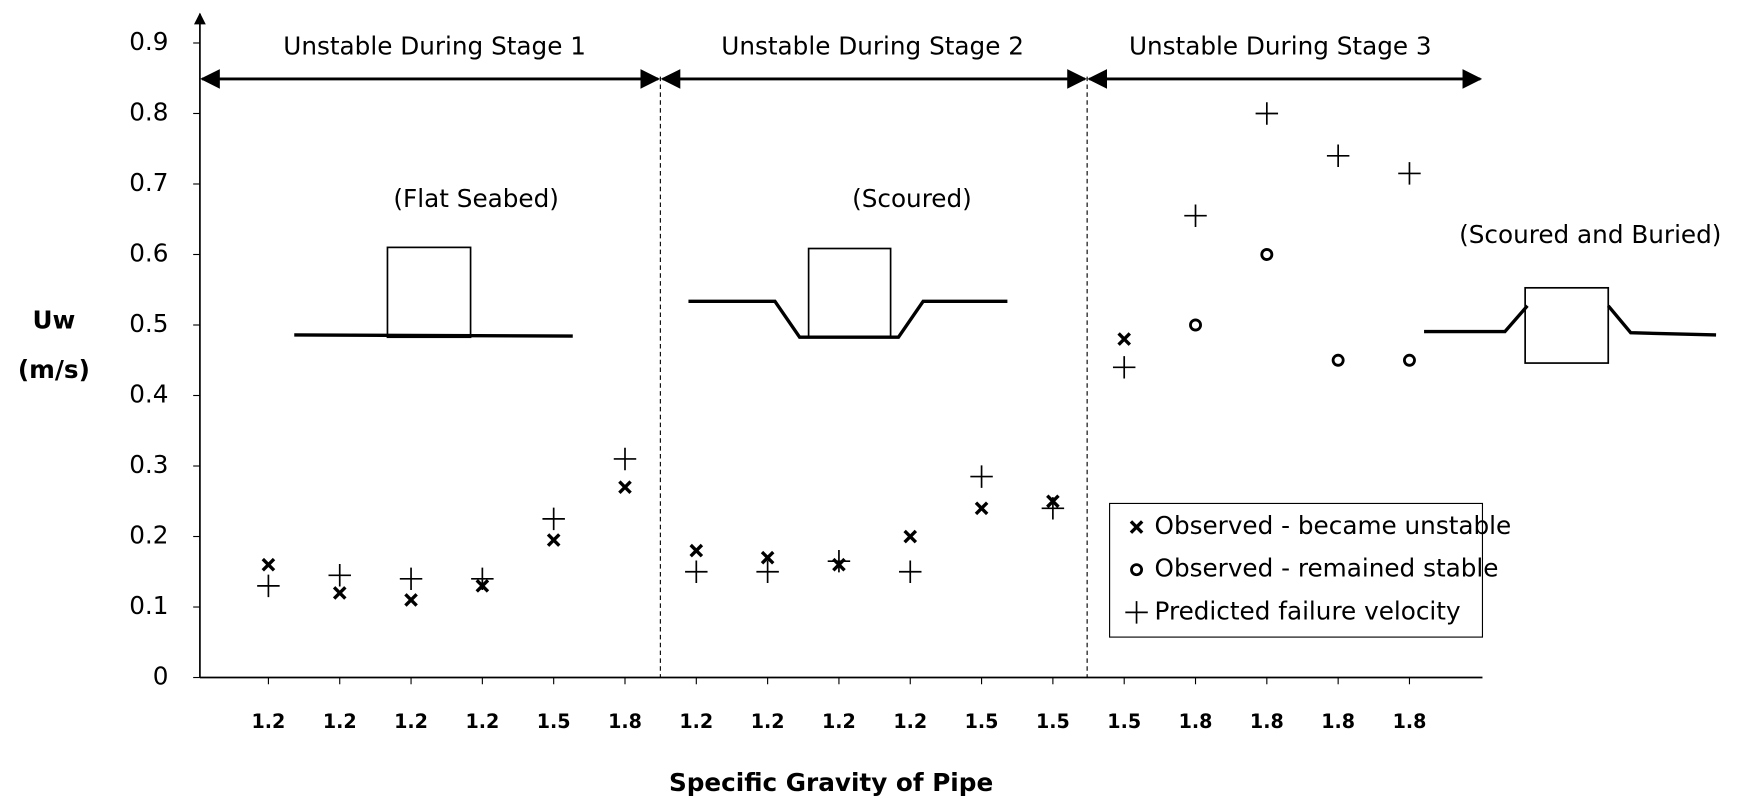 The height and width of the screenshot is (798, 1752). I want to click on y-tick-label: 0.3, so click(148, 464).